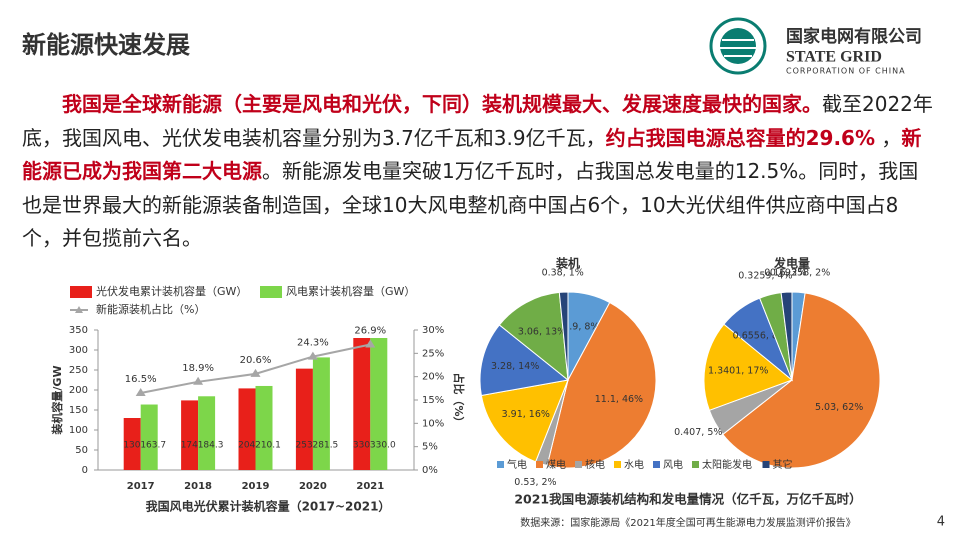  Describe the element at coordinates (430, 447) in the screenshot. I see `y2-tick-label: 5%` at that location.